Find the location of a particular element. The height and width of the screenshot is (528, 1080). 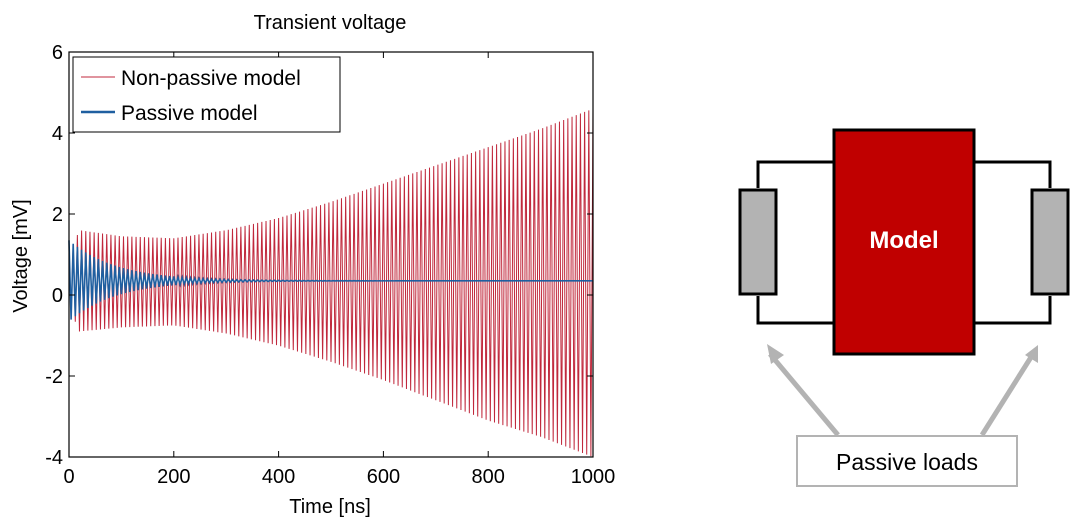

y-tick-label: 4 is located at coordinates (57, 134).